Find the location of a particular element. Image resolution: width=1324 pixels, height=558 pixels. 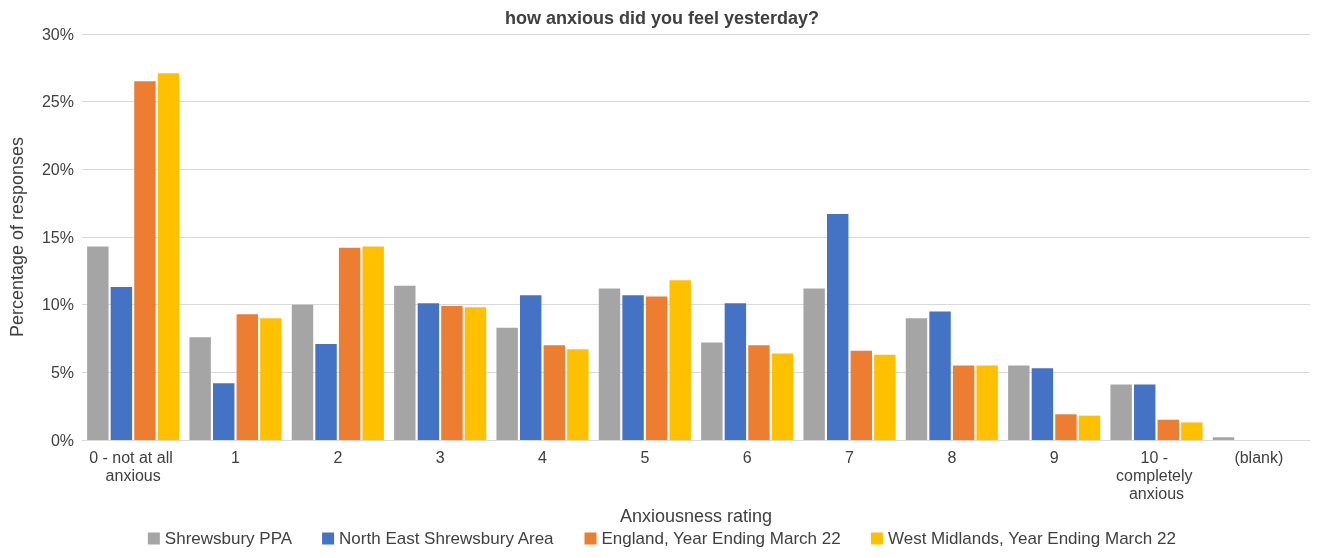

legend-label: England, Year Ending March 22 is located at coordinates (721, 538).